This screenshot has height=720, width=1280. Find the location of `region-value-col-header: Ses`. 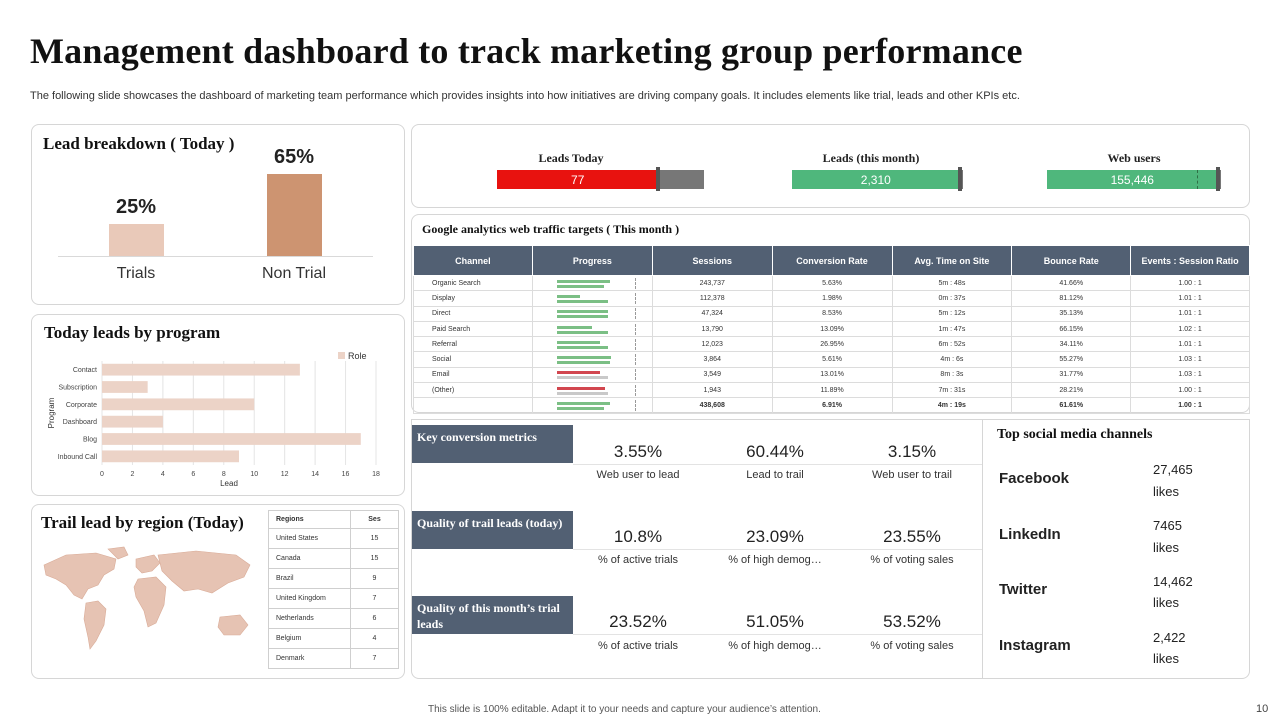

region-value-col-header: Ses is located at coordinates (374, 519).